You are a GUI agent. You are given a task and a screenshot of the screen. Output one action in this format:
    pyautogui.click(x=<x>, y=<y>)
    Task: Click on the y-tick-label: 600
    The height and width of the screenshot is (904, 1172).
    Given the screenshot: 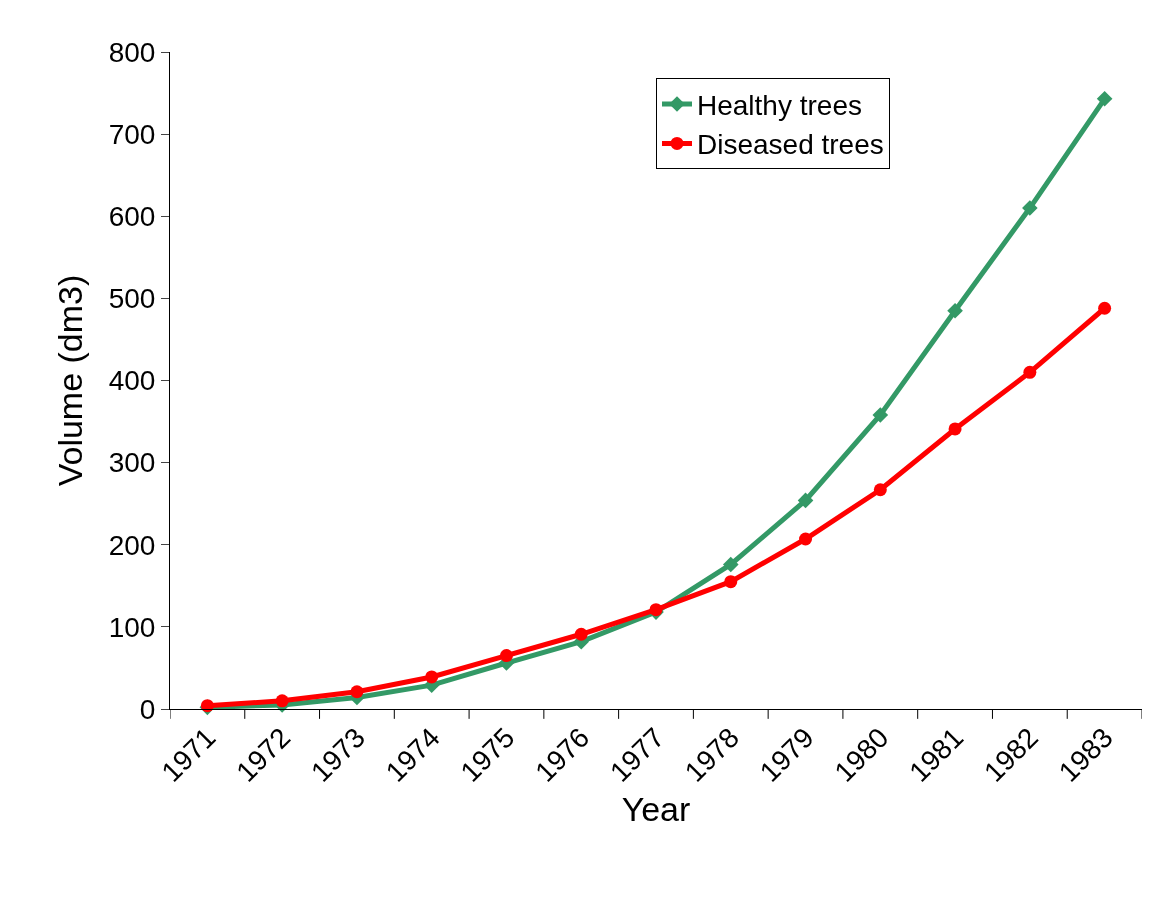 What is the action you would take?
    pyautogui.click(x=132, y=217)
    